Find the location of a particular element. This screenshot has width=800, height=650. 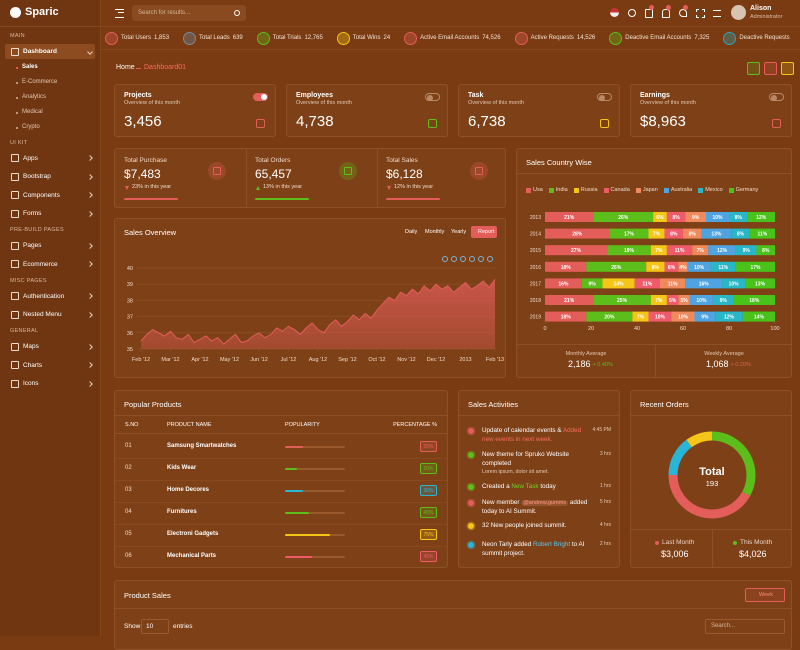

range-button: Daily is located at coordinates (411, 232).